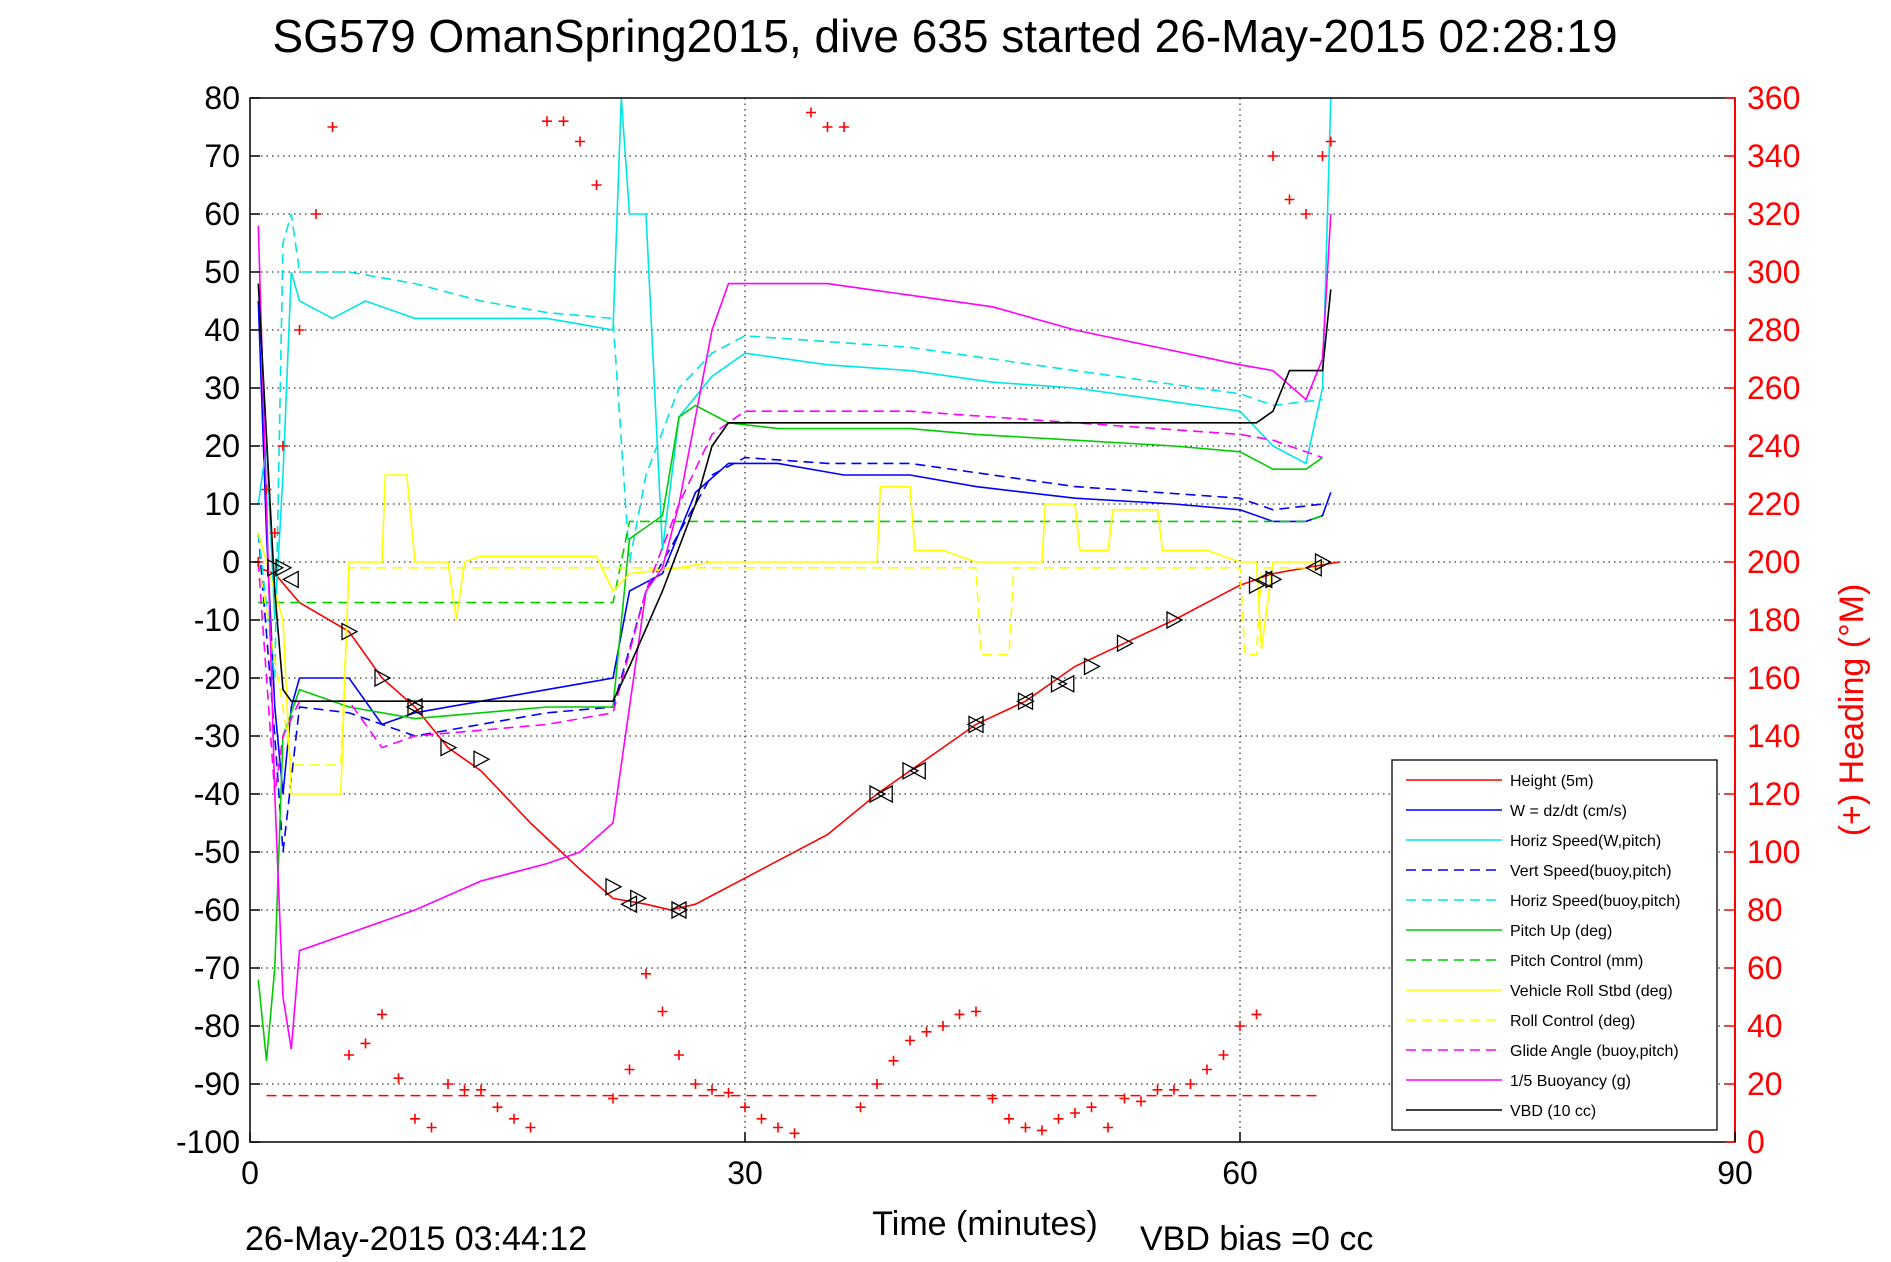 This screenshot has height=1262, width=1891. What do you see at coordinates (1765, 968) in the screenshot?
I see `y2-tick-label: 60` at bounding box center [1765, 968].